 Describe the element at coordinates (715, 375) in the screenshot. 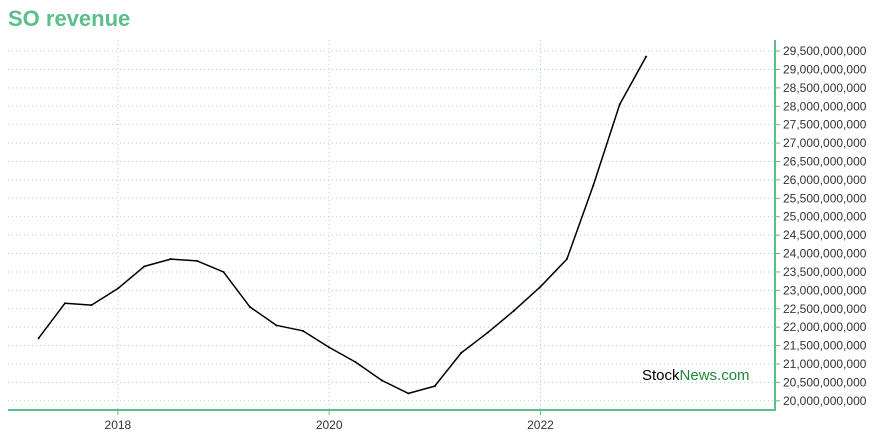

I see `watermark-news: News.com` at that location.